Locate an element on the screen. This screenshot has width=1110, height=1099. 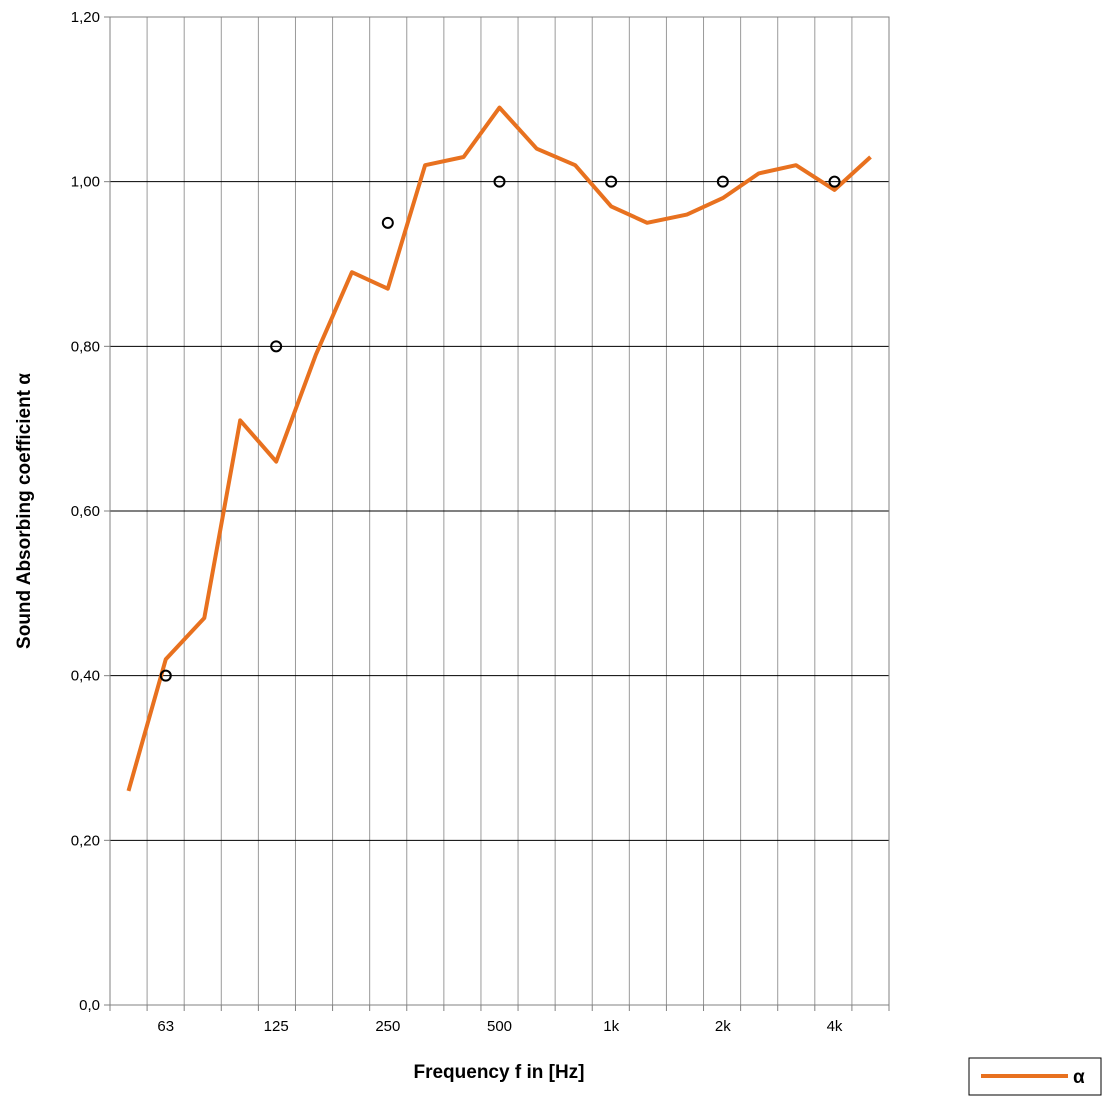
y-tick-label: 0,80 is located at coordinates (85, 346).